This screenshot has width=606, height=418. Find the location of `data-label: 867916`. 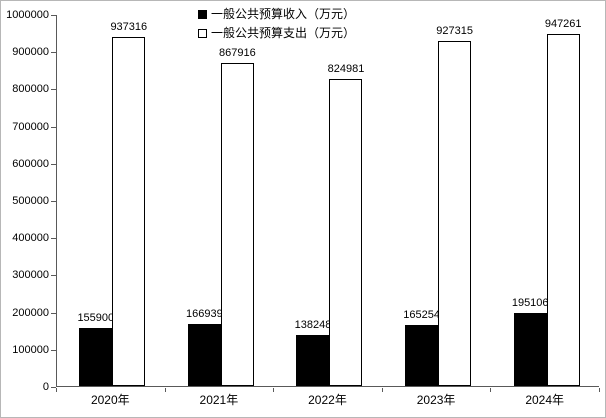

data-label: 867916 is located at coordinates (237, 53).